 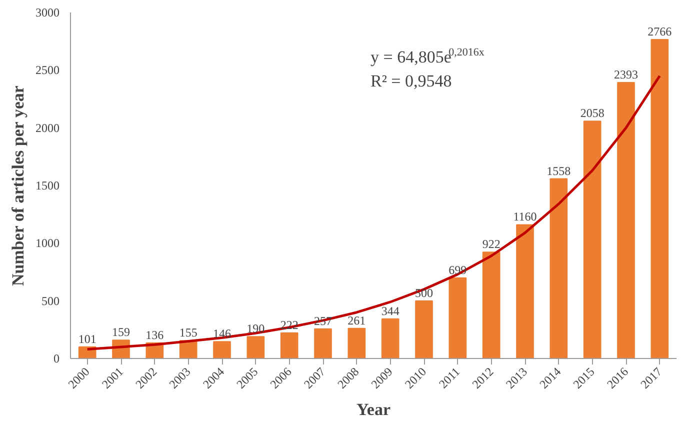 What do you see at coordinates (87, 339) in the screenshot?
I see `data-label: 101` at bounding box center [87, 339].